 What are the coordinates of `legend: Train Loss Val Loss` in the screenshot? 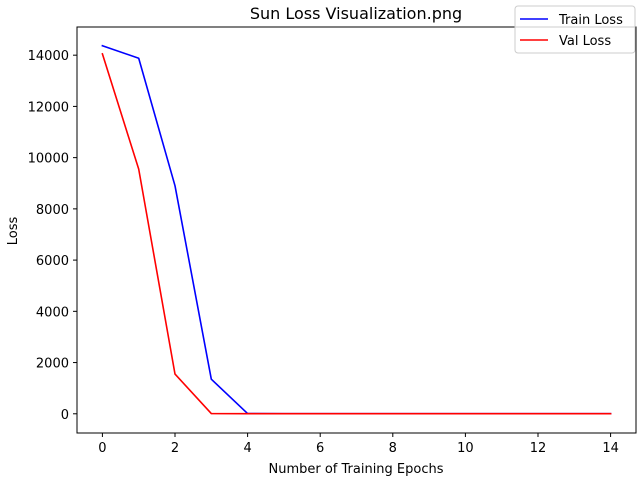 It's located at (575, 29).